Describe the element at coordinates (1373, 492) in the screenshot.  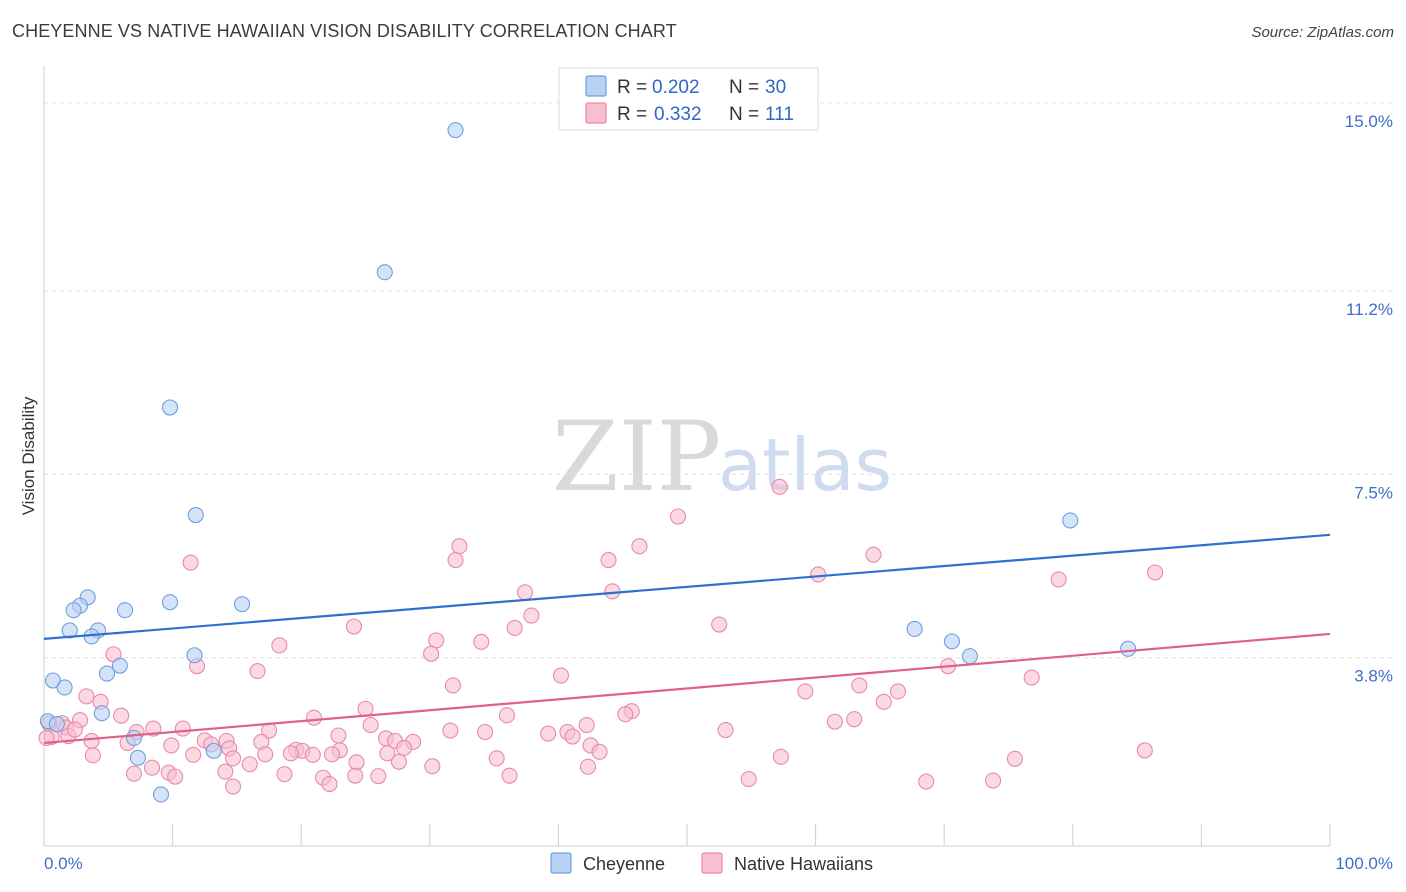
I see `y-tick-label-1: 7.5%` at that location.